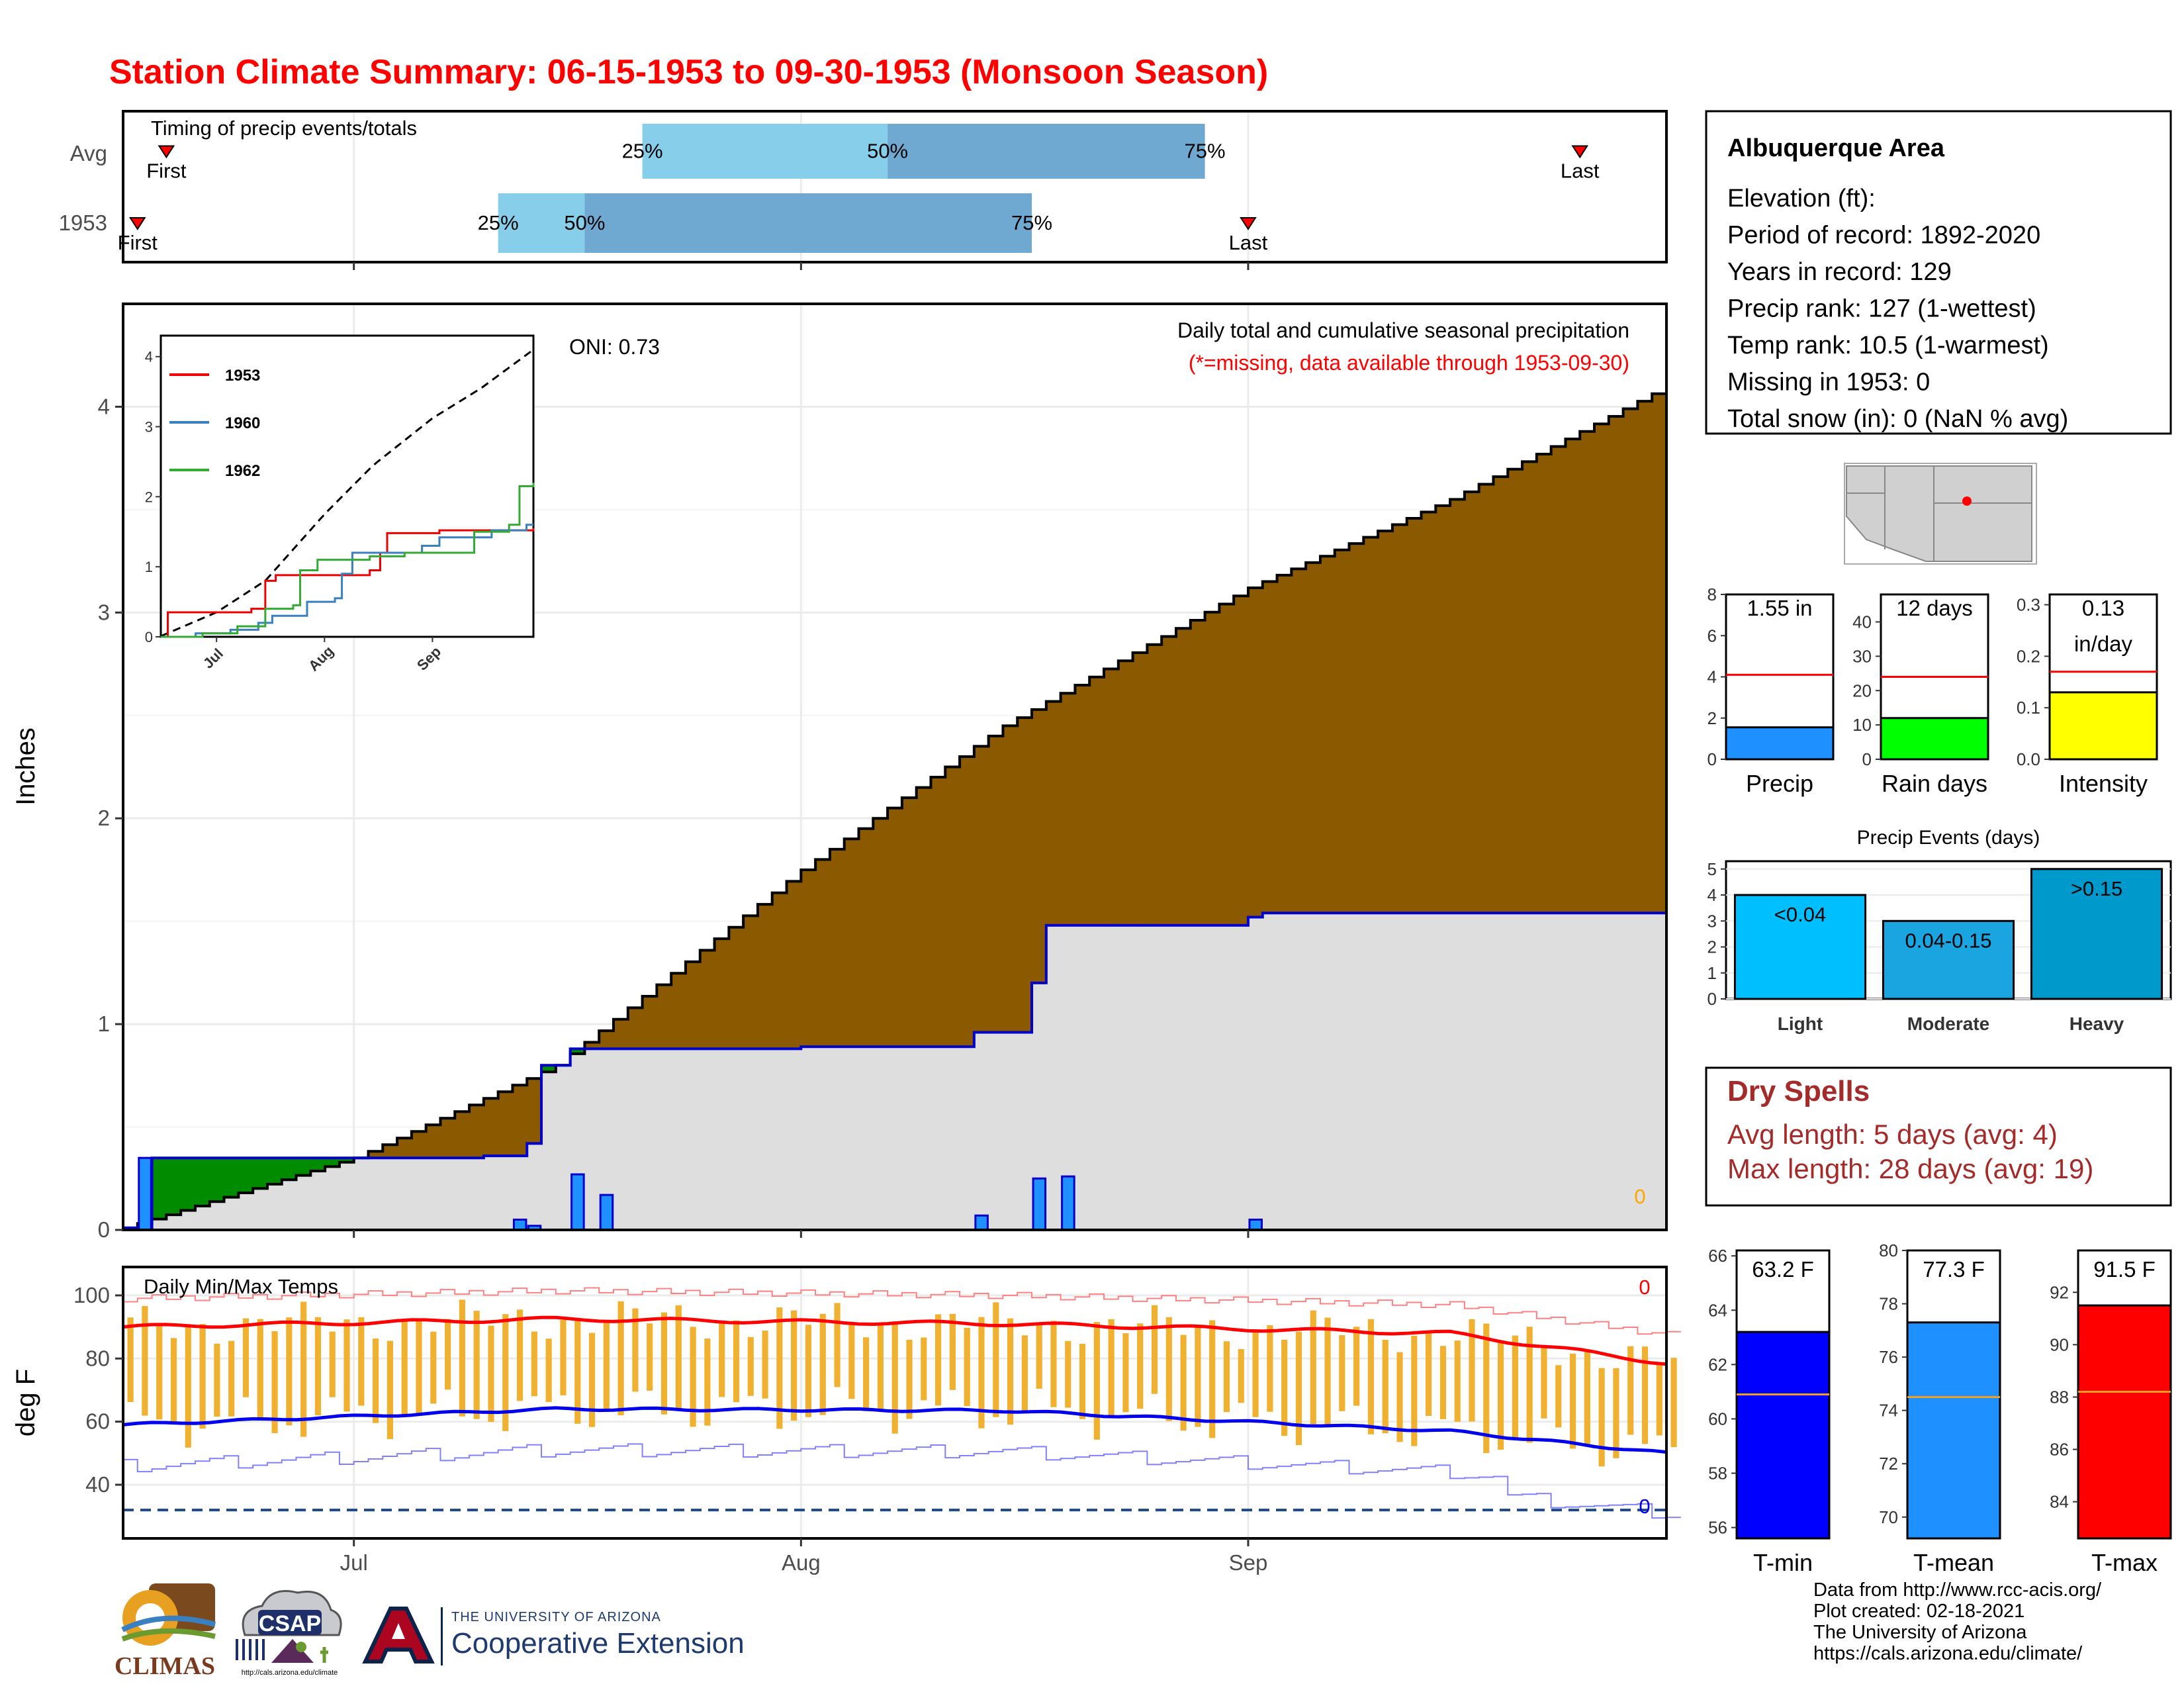 The height and width of the screenshot is (1688, 2184). I want to click on map-states, so click(1939, 513).